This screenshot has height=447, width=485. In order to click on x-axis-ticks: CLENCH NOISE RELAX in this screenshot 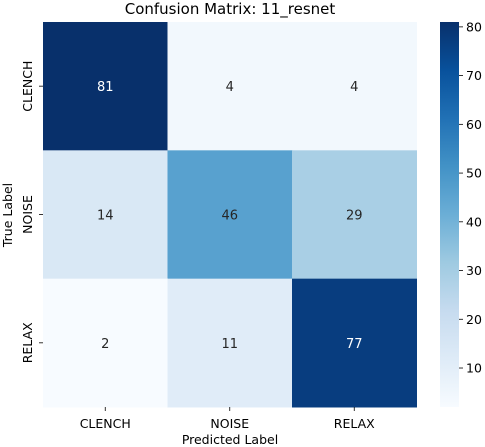, I will do `click(227, 418)`.